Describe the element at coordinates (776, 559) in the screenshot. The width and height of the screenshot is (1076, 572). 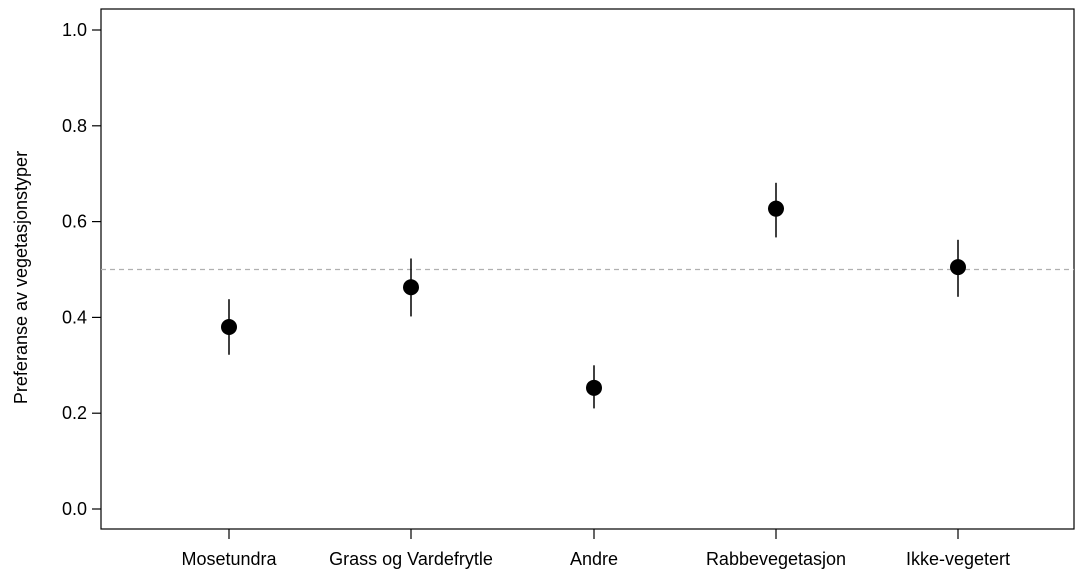
I see `x-tick-label: Rabbevegetasjon` at that location.